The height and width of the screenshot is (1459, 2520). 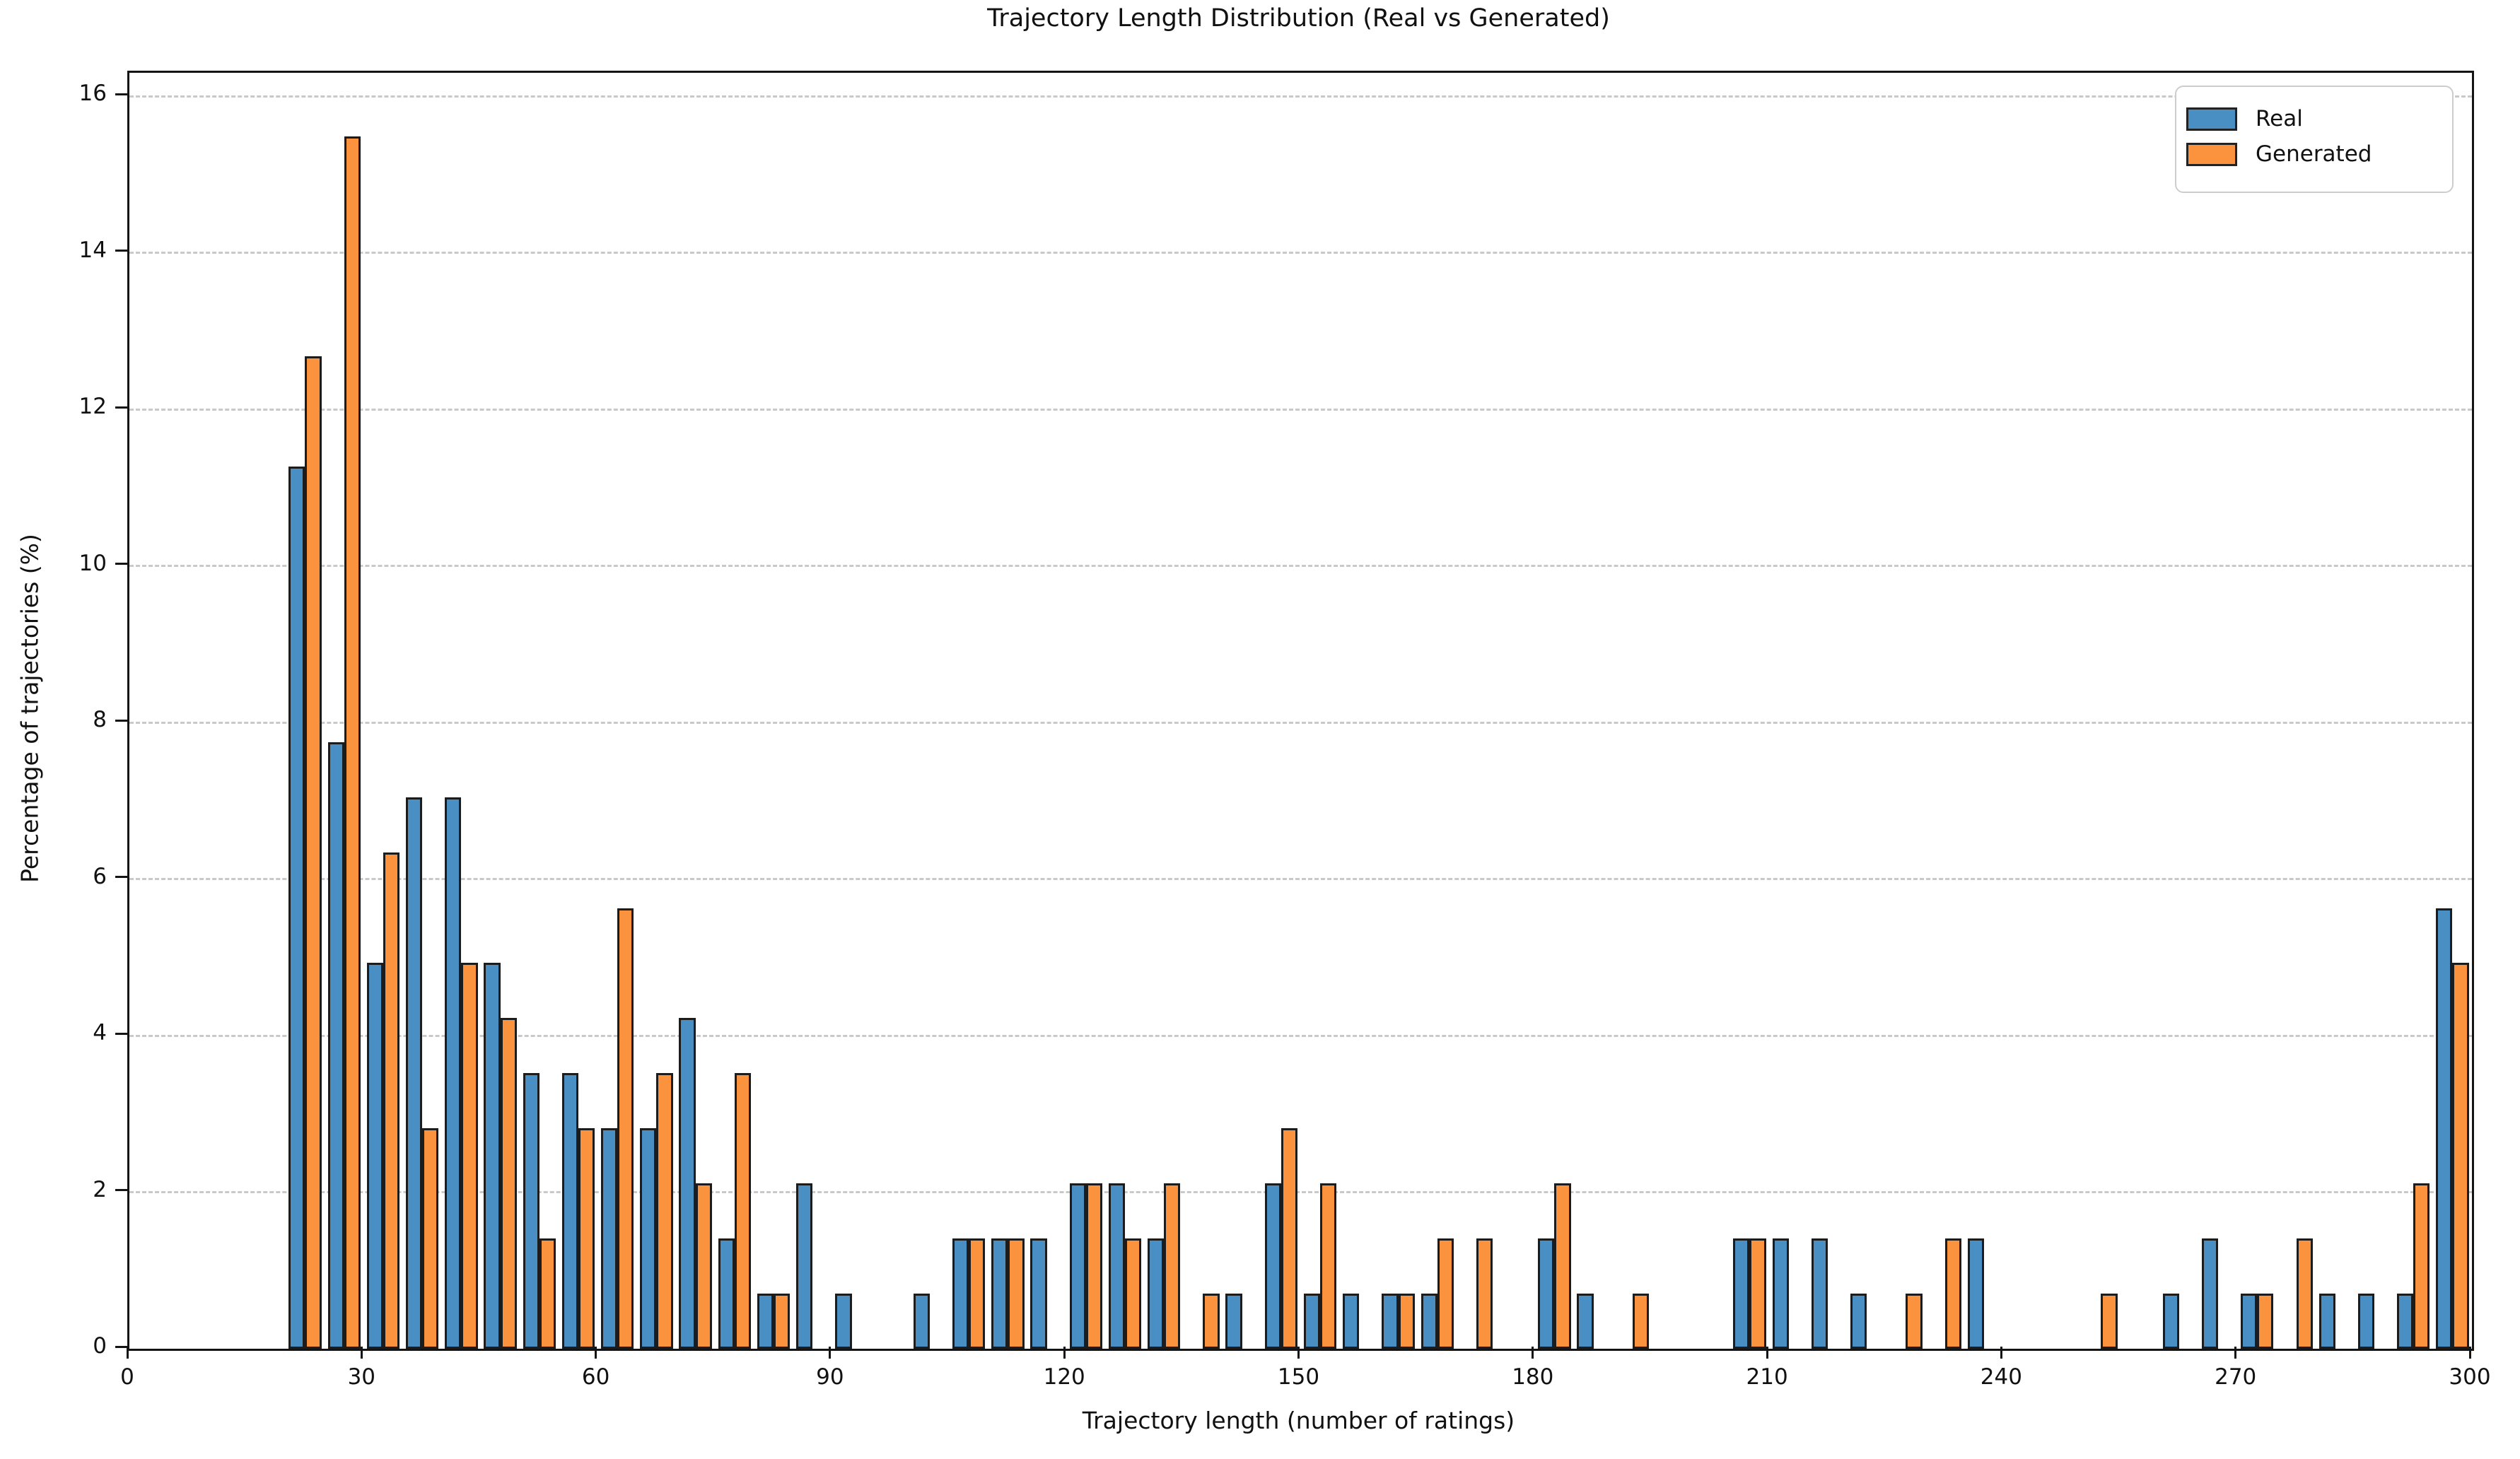 I want to click on y-tick-label: 10, so click(x=93, y=563).